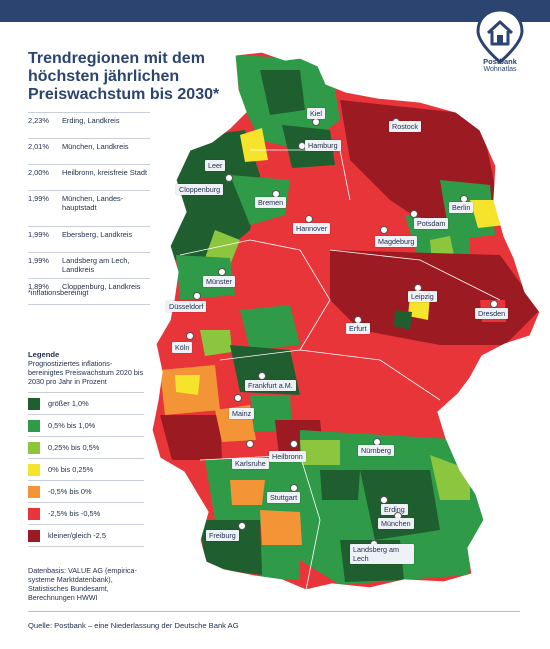 Image resolution: width=550 pixels, height=649 pixels. What do you see at coordinates (500, 36) in the screenshot?
I see `postbank-logo-icon` at bounding box center [500, 36].